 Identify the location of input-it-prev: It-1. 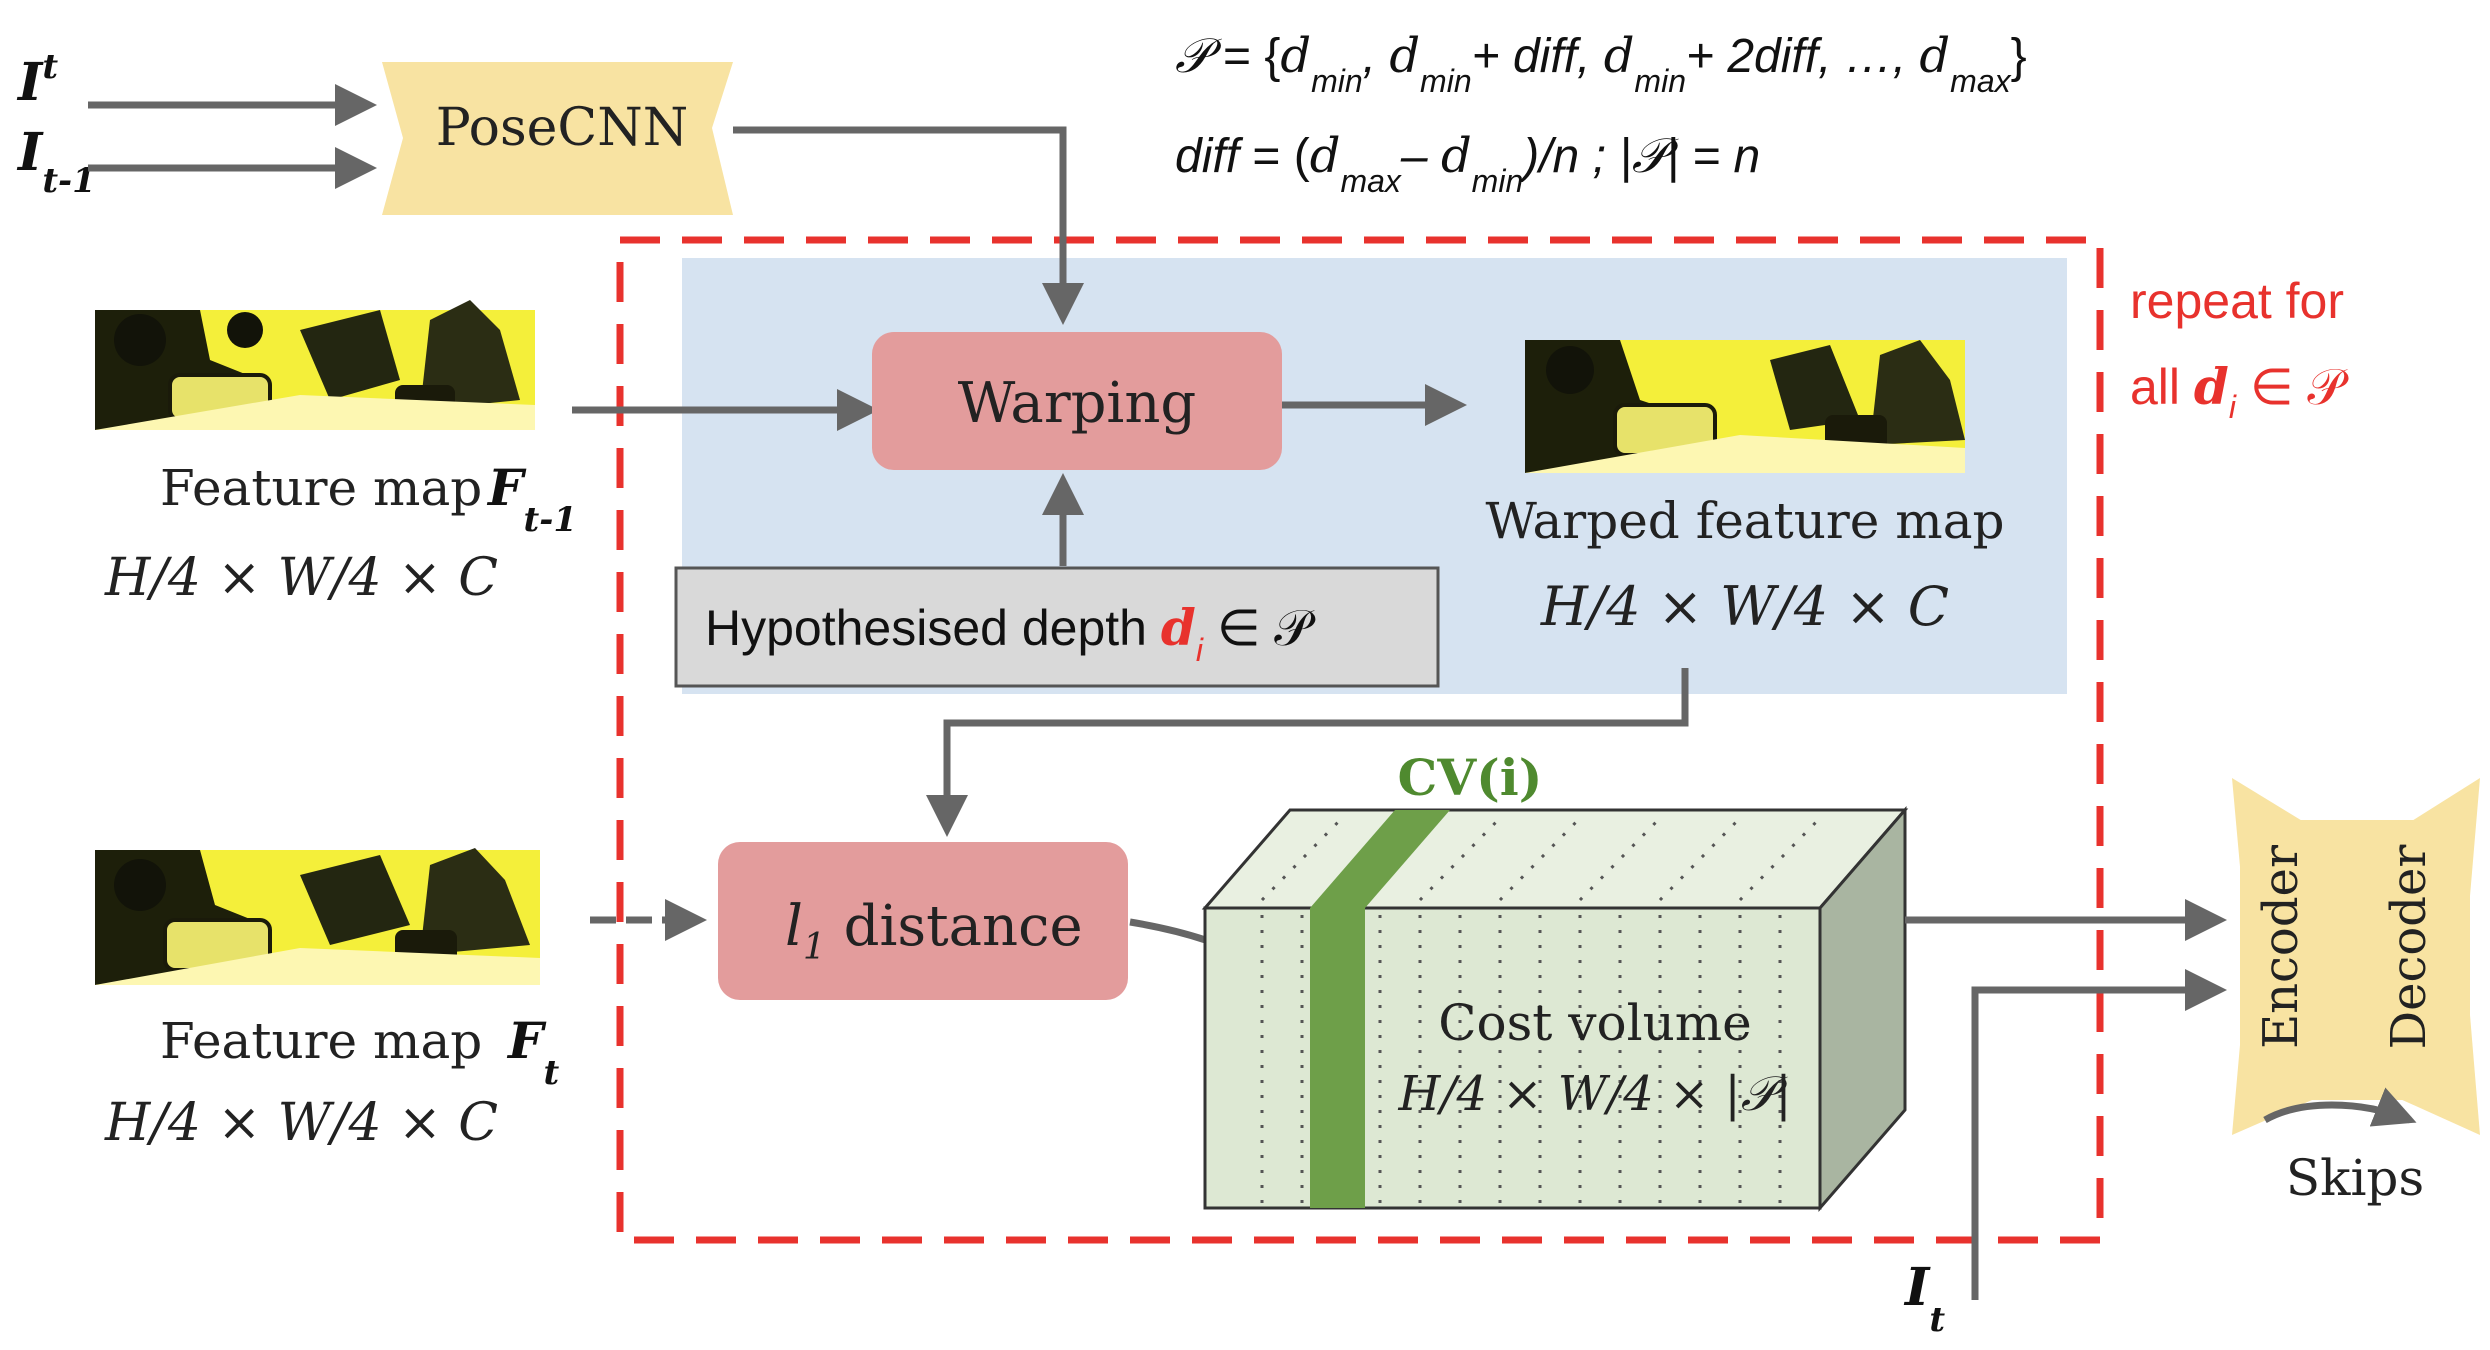
(56, 161).